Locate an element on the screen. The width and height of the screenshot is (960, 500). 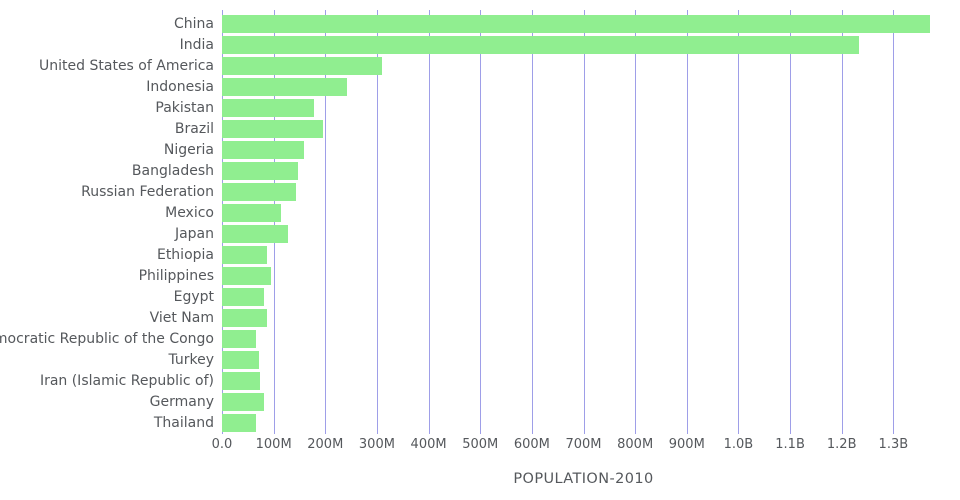
category-label: Viet Nam is located at coordinates (111, 318).